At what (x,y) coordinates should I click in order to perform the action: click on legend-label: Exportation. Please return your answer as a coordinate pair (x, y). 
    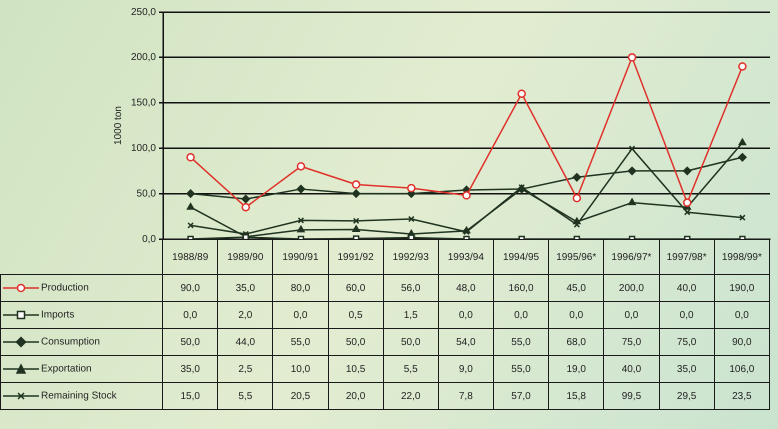
    Looking at the image, I should click on (66, 369).